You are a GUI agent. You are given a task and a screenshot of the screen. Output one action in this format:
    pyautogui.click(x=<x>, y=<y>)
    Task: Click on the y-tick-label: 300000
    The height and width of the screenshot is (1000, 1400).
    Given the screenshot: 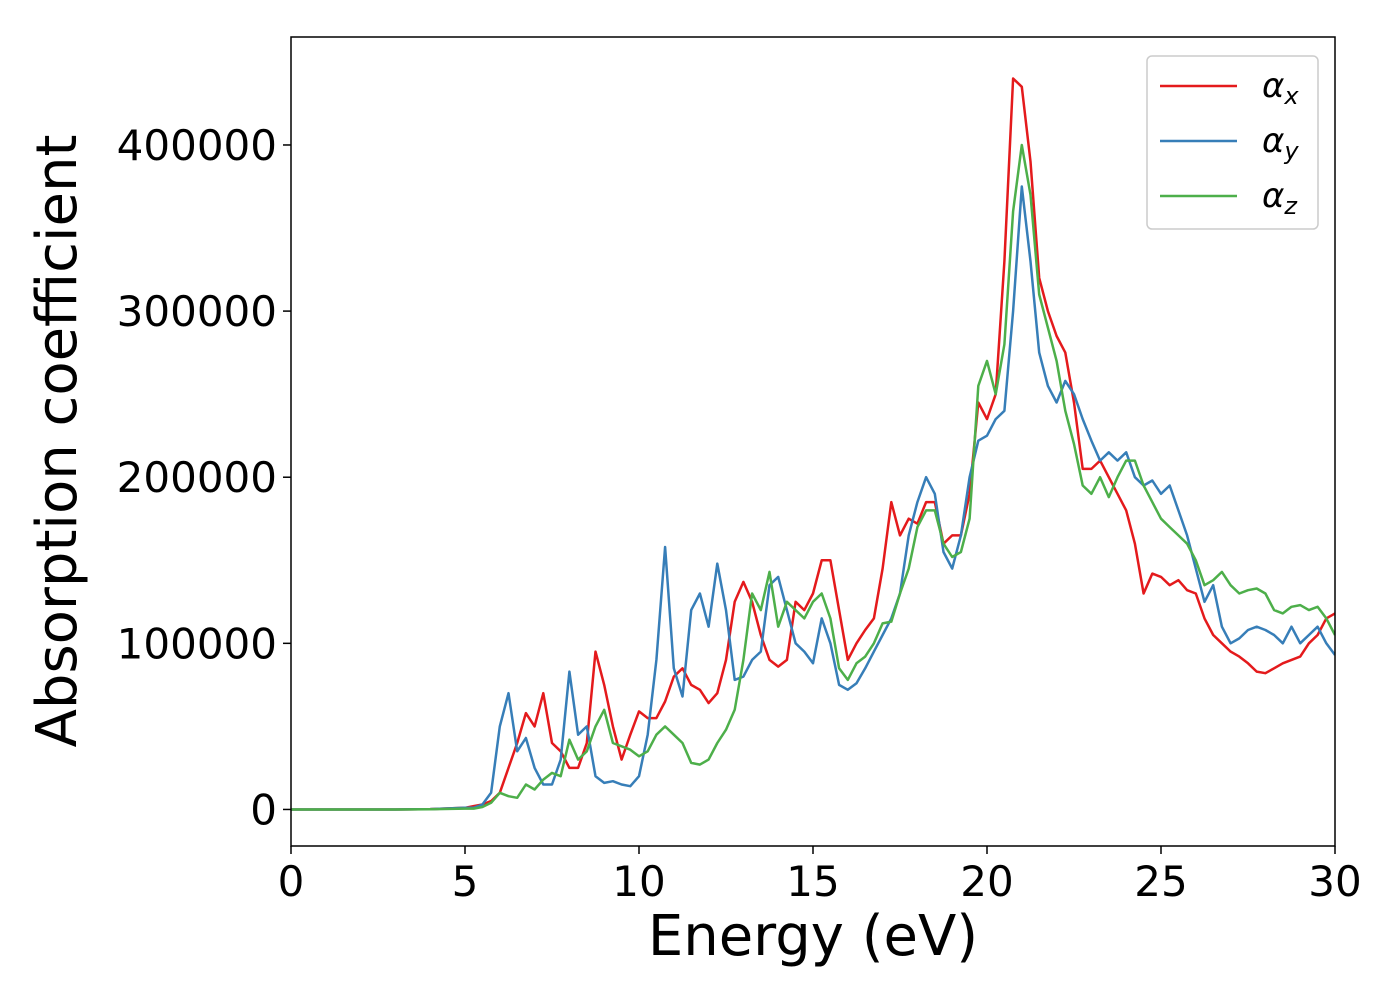 What is the action you would take?
    pyautogui.click(x=197, y=311)
    